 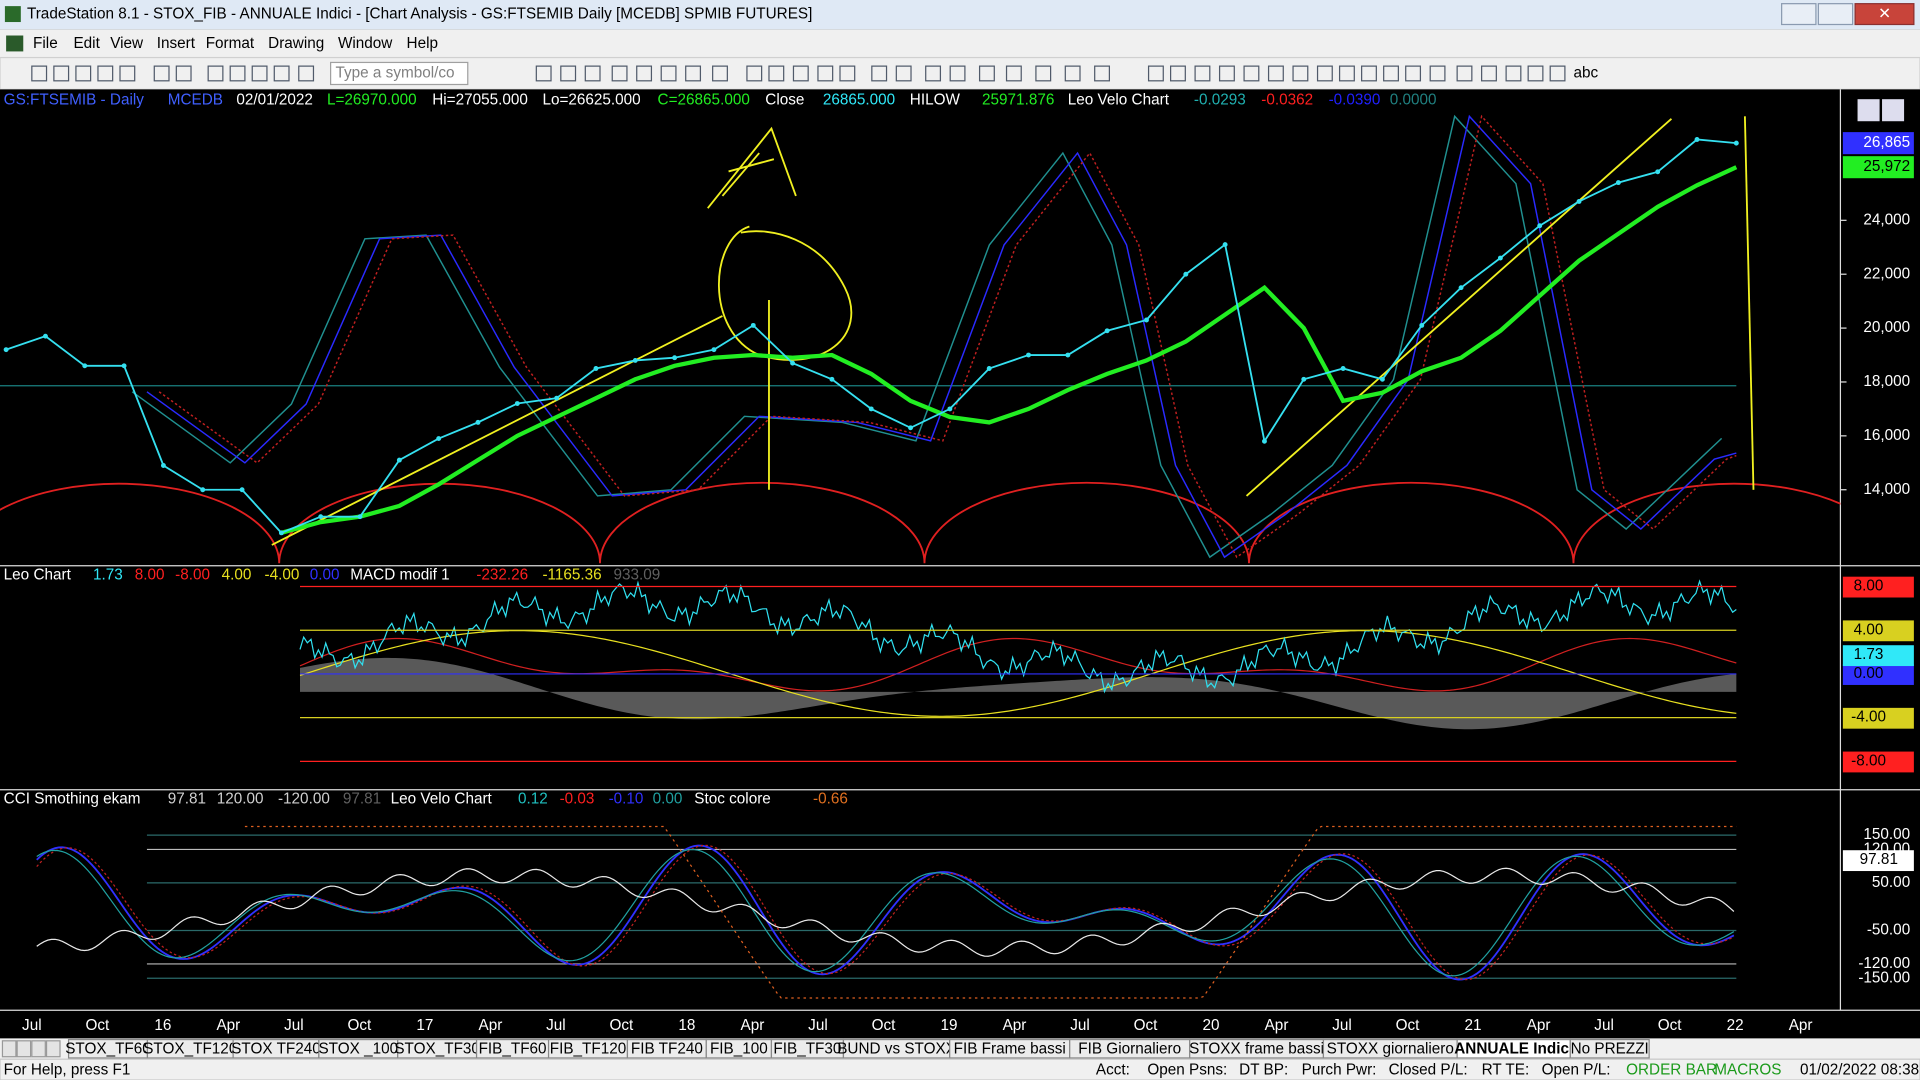 I want to click on tab-label: STOX _100, so click(x=358, y=1048).